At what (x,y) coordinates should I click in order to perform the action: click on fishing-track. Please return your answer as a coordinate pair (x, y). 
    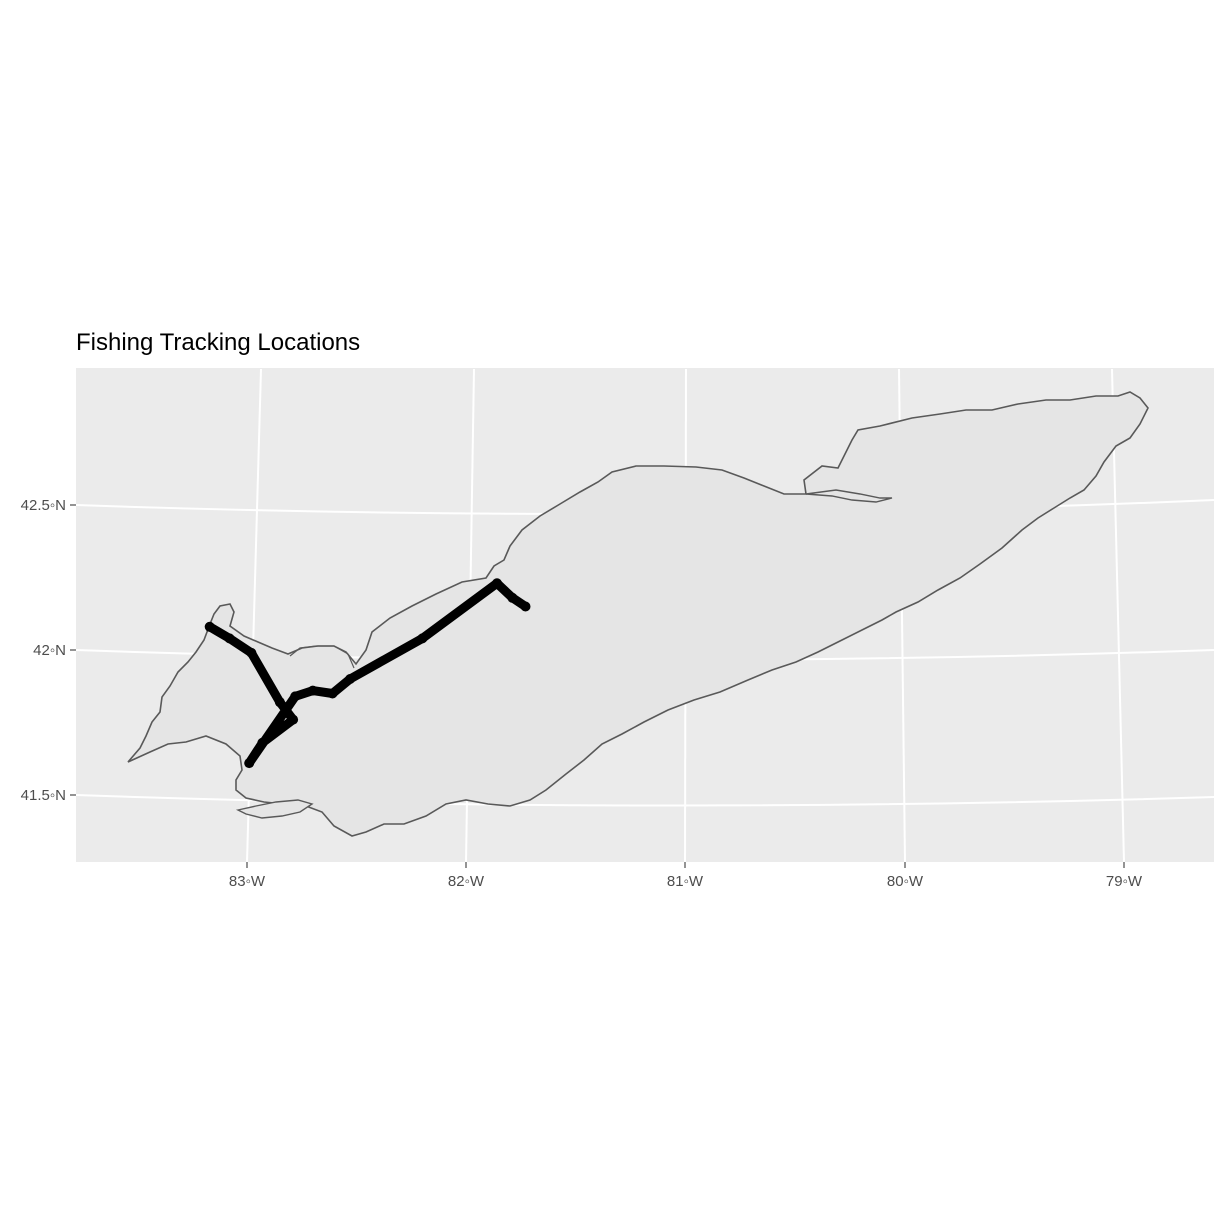
    Looking at the image, I should click on (367, 673).